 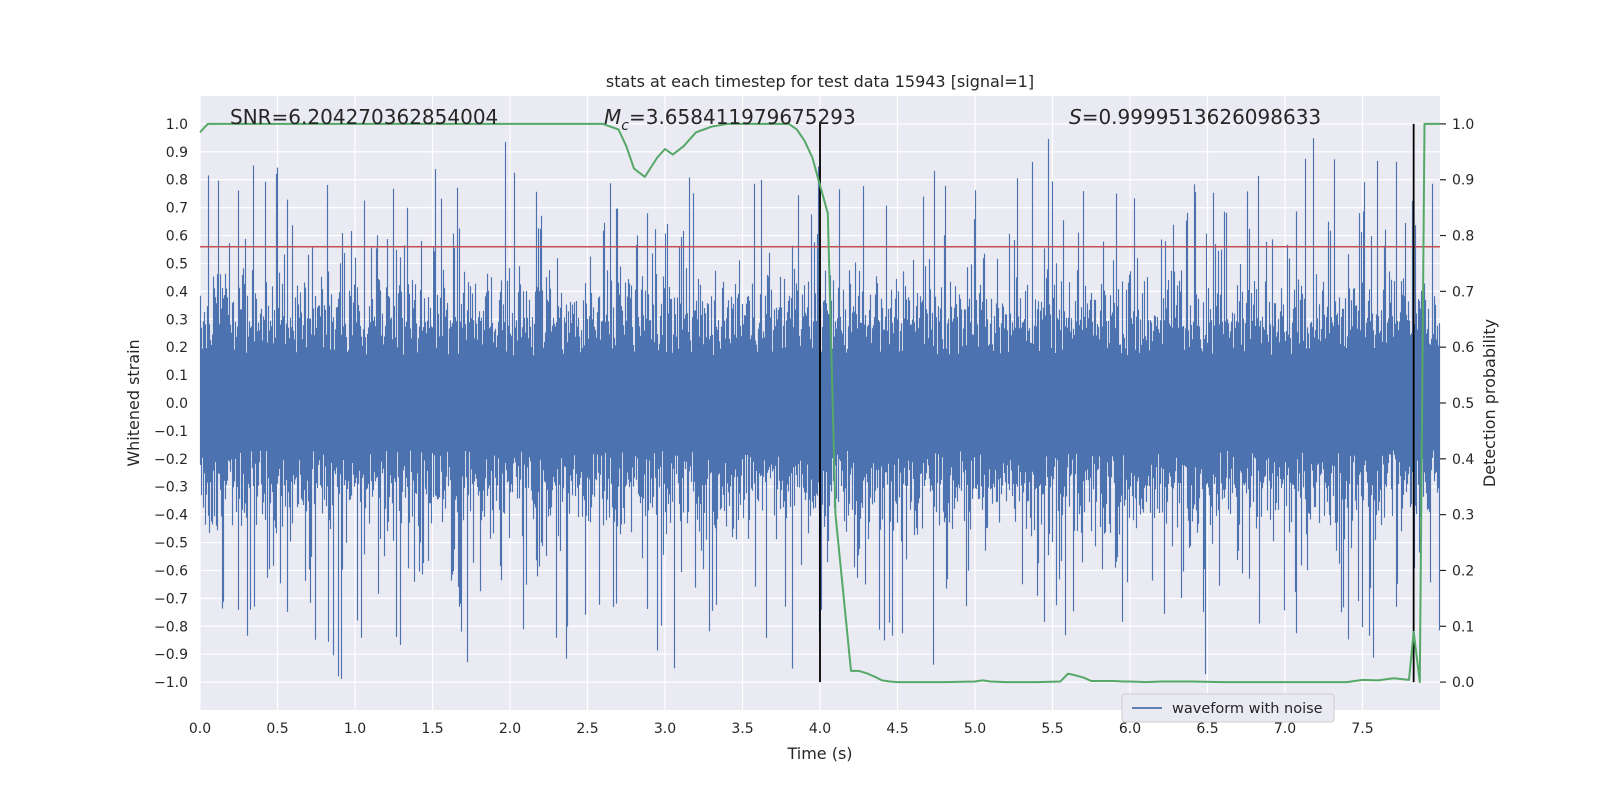 What do you see at coordinates (171, 544) in the screenshot?
I see `y-tick-label: −0.5` at bounding box center [171, 544].